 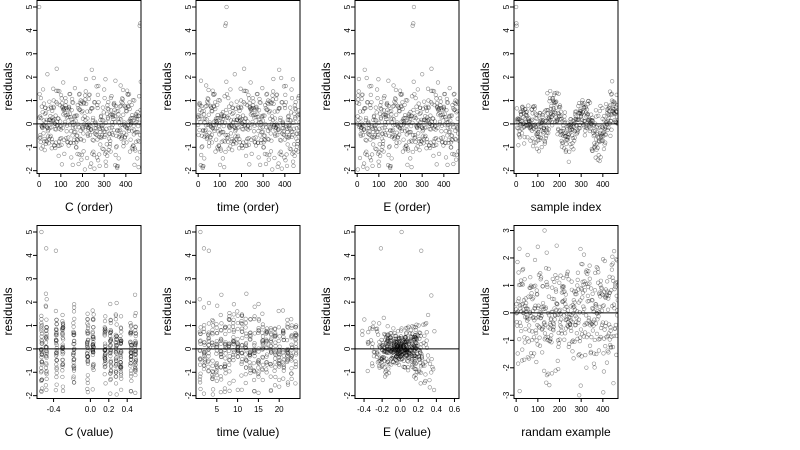 What do you see at coordinates (89, 312) in the screenshot?
I see `plot-frame` at bounding box center [89, 312].